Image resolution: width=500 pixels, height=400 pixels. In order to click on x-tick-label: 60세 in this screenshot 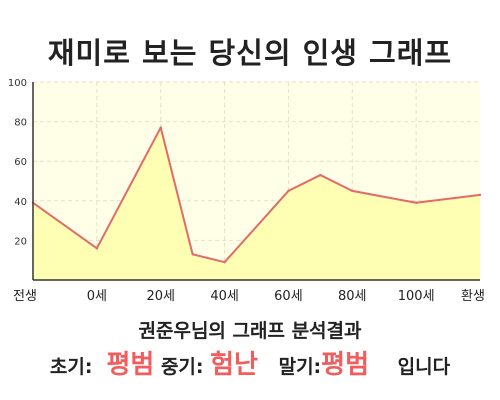, I will do `click(288, 296)`.